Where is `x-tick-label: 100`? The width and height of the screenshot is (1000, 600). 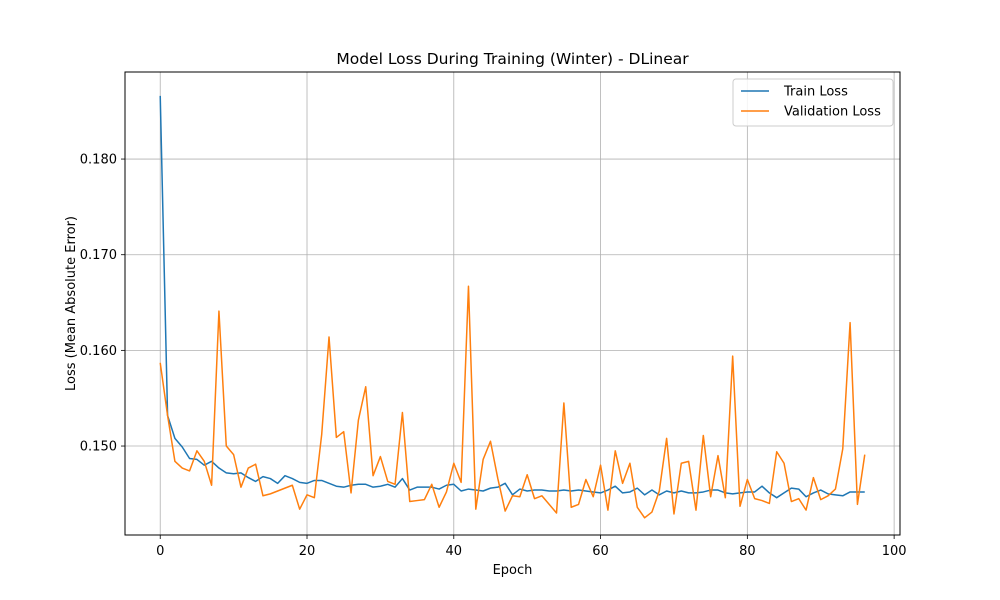
x-tick-label: 100 is located at coordinates (894, 551).